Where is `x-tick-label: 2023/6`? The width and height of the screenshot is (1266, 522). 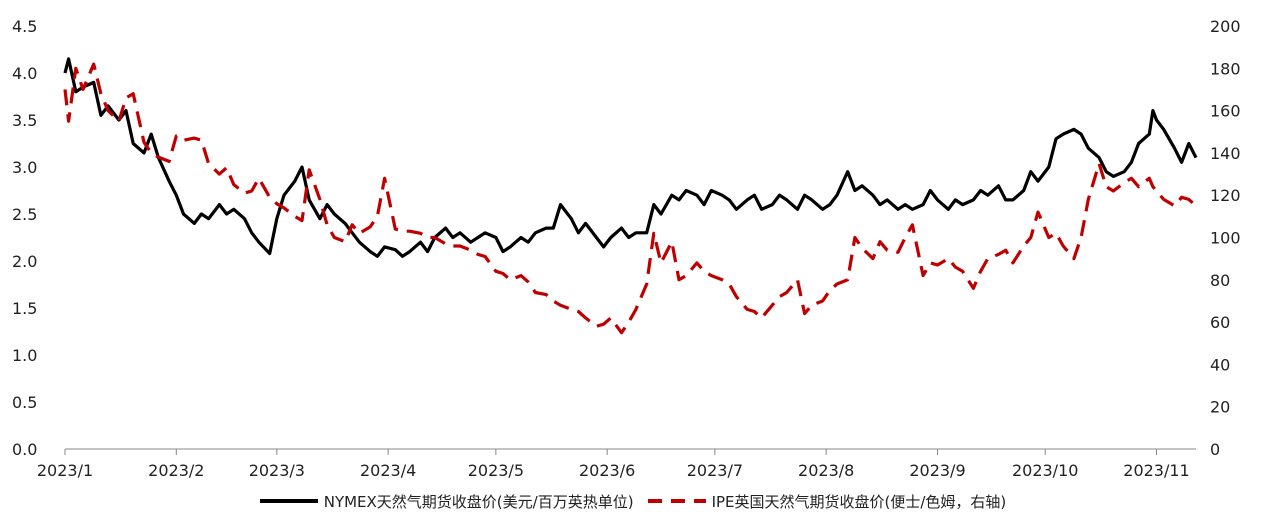
x-tick-label: 2023/6 is located at coordinates (607, 470).